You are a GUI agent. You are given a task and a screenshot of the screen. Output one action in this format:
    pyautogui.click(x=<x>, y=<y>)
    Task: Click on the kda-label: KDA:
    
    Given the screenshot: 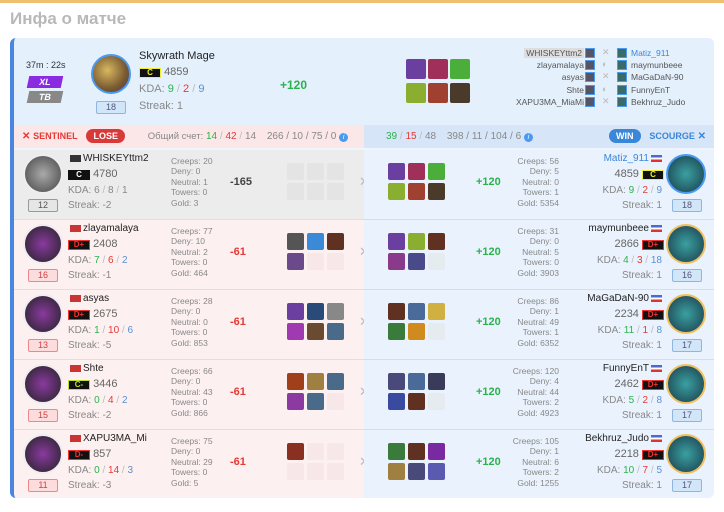 What is the action you would take?
    pyautogui.click(x=610, y=470)
    